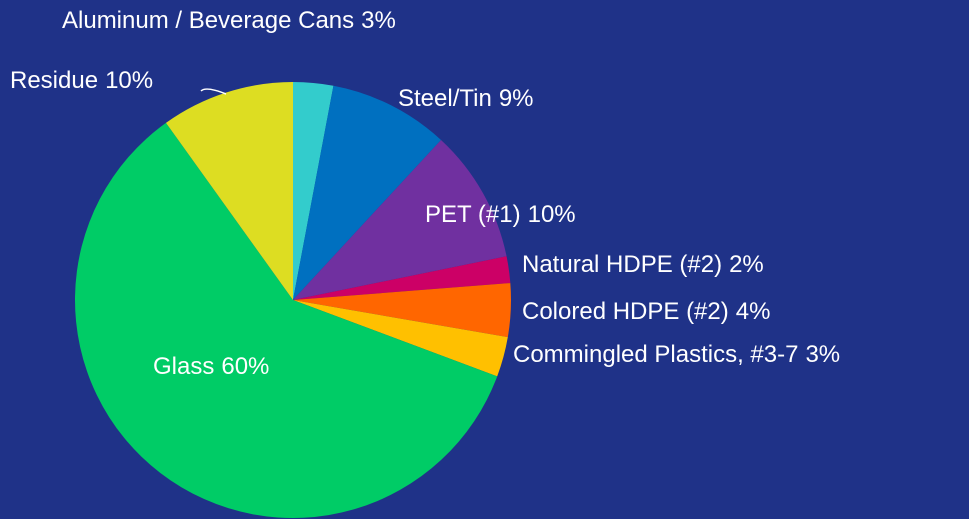 This screenshot has width=969, height=519. I want to click on value-label: 60%, so click(245, 366).